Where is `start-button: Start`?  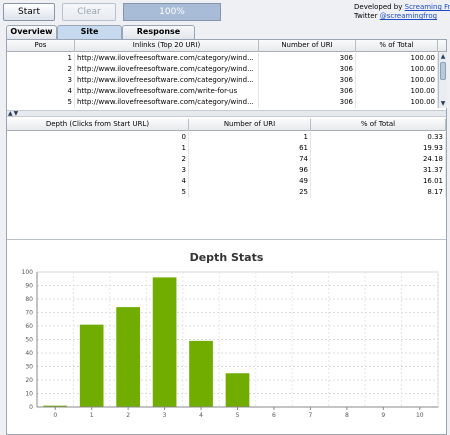
start-button: Start is located at coordinates (29, 12).